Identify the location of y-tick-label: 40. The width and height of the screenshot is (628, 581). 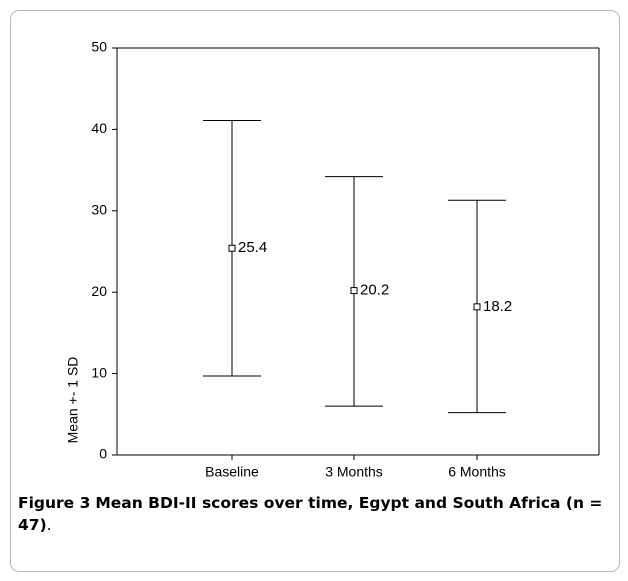
(99, 128).